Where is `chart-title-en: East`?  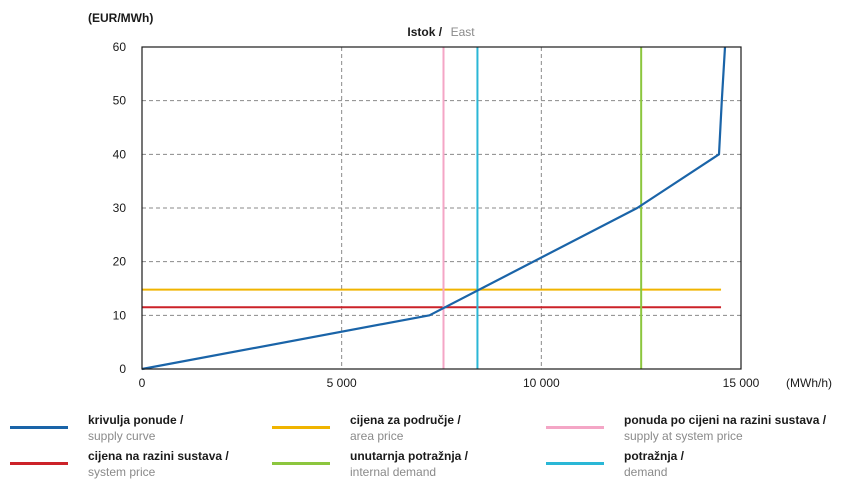 chart-title-en: East is located at coordinates (463, 32).